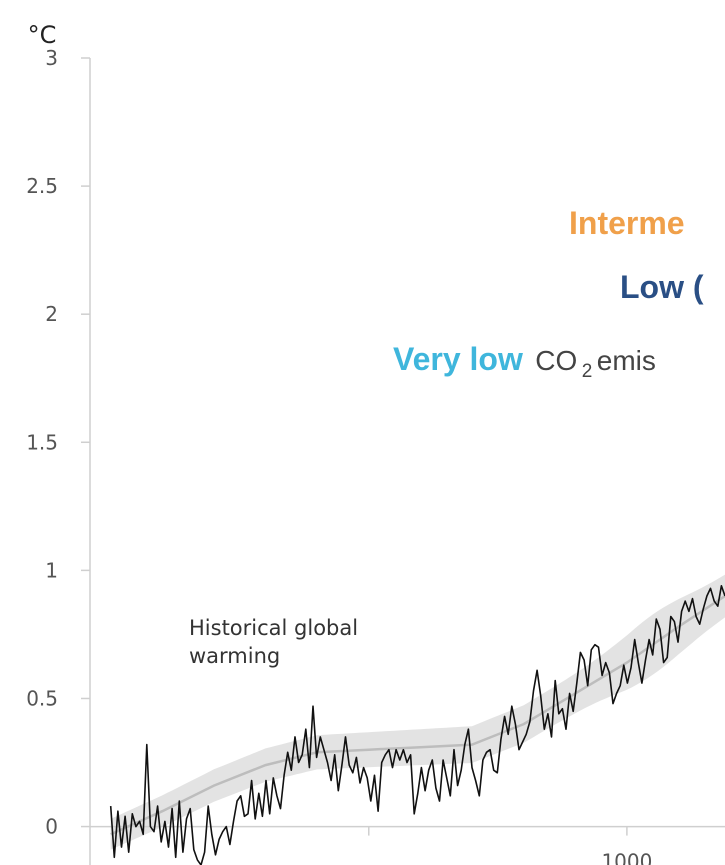 This screenshot has height=865, width=725. Describe the element at coordinates (51, 570) in the screenshot. I see `y-tick-label: 1` at that location.